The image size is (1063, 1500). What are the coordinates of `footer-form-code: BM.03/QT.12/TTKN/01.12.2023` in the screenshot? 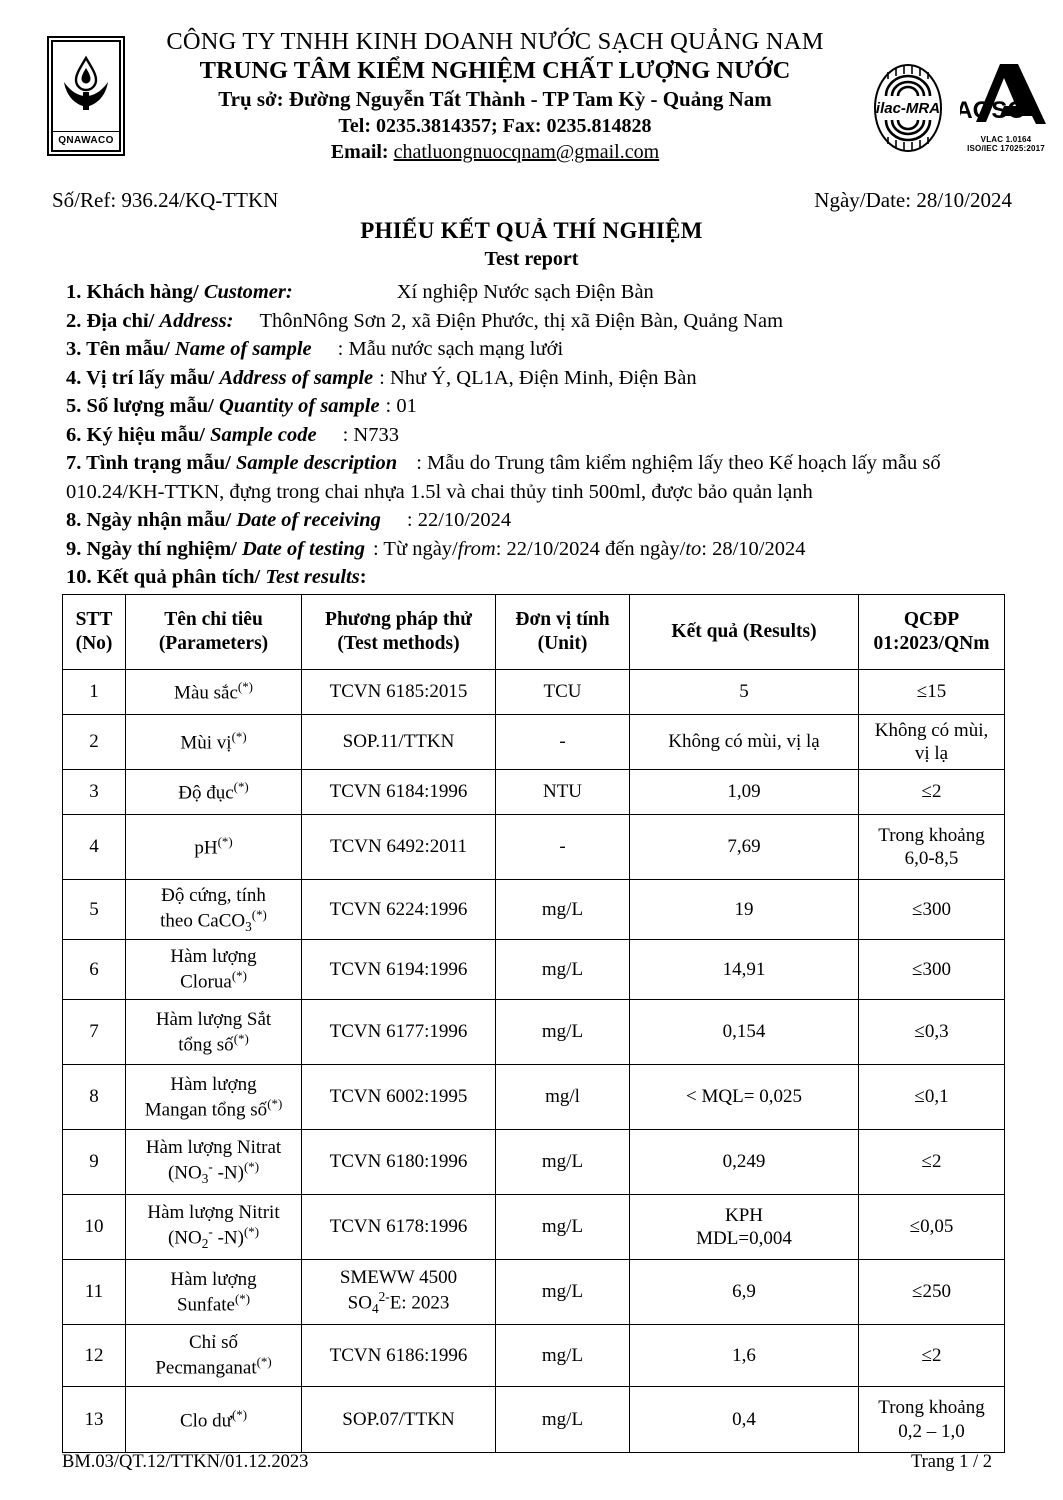 It's located at (185, 1462).